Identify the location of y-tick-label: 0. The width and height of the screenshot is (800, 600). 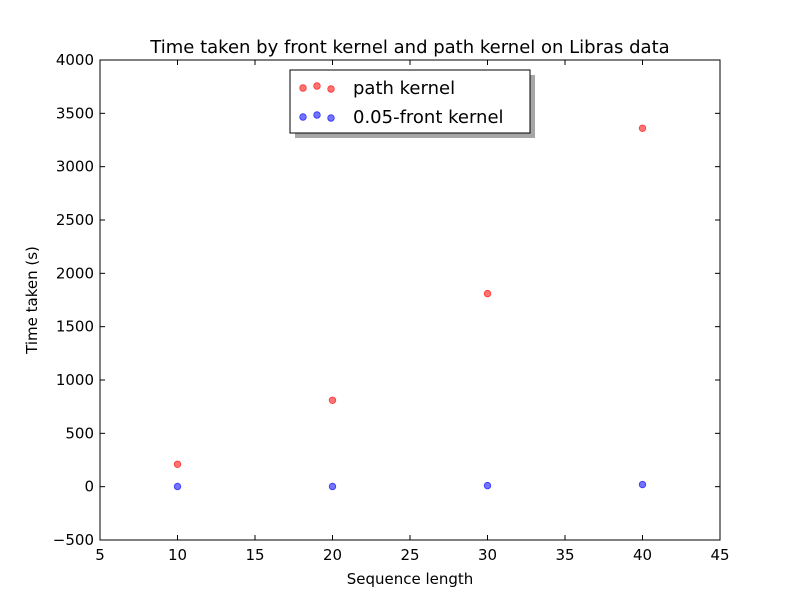
(89, 487).